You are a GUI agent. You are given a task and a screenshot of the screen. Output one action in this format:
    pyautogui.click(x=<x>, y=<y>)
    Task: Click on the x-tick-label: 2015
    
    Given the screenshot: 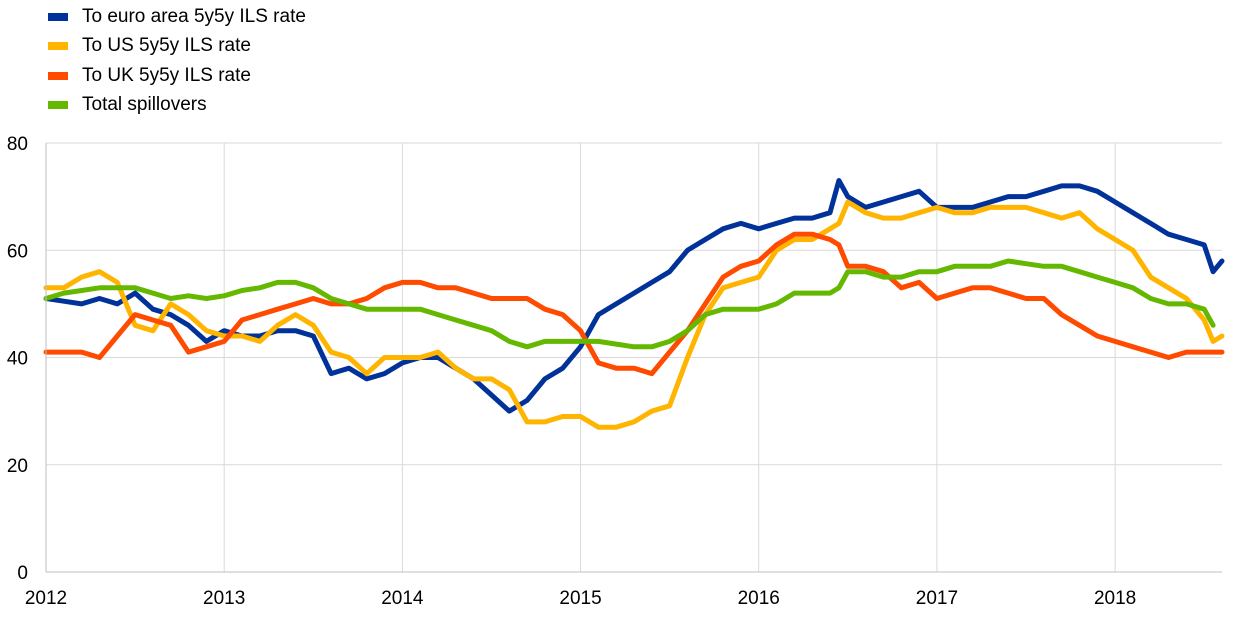 What is the action you would take?
    pyautogui.click(x=580, y=598)
    